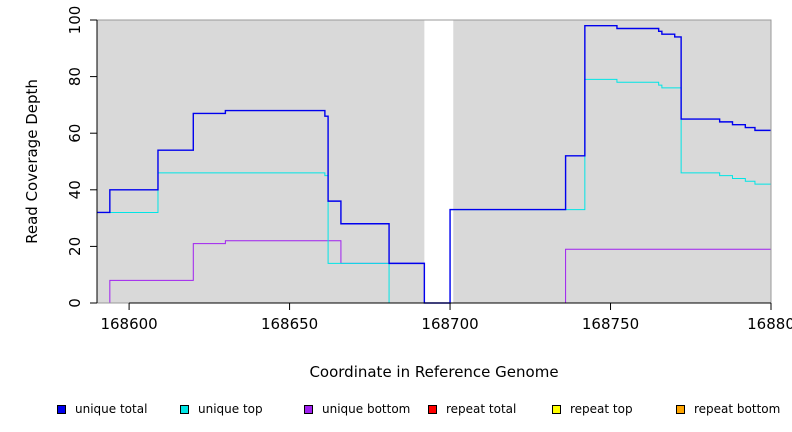  What do you see at coordinates (601, 409) in the screenshot?
I see `legend-label: repeat top` at bounding box center [601, 409].